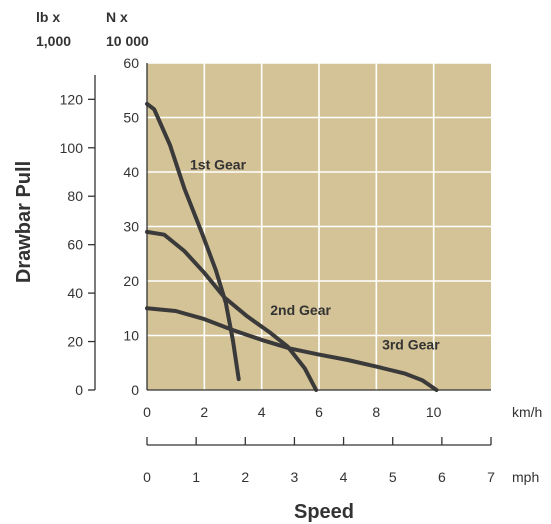 Image resolution: width=551 pixels, height=524 pixels. What do you see at coordinates (411, 345) in the screenshot?
I see `gear-label: 3rd Gear` at bounding box center [411, 345].